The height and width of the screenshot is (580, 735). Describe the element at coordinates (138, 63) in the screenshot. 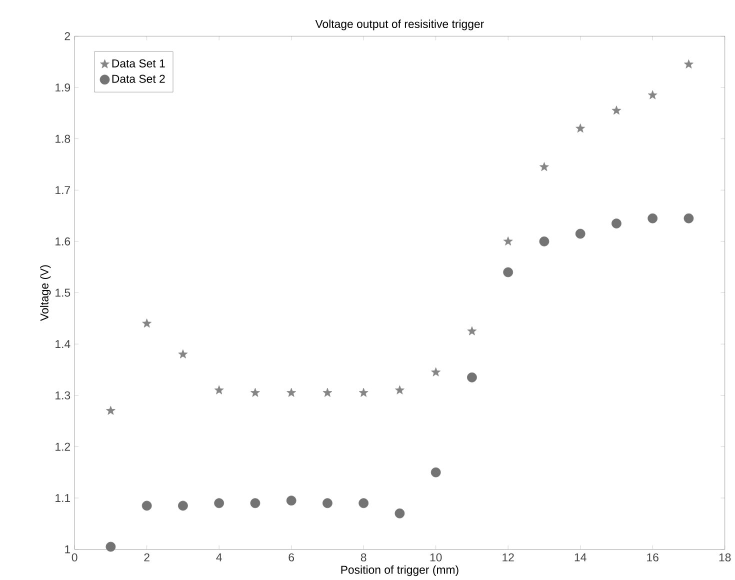

I see `legend-label: Data Set 1` at that location.